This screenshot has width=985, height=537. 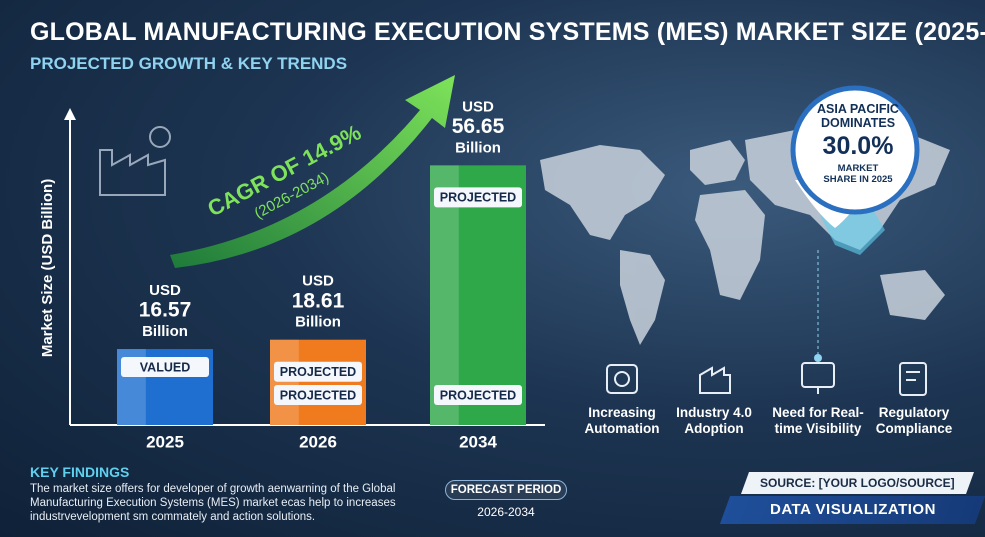 What do you see at coordinates (47, 268) in the screenshot?
I see `y-axis-label: Market Size (USD Billion)` at bounding box center [47, 268].